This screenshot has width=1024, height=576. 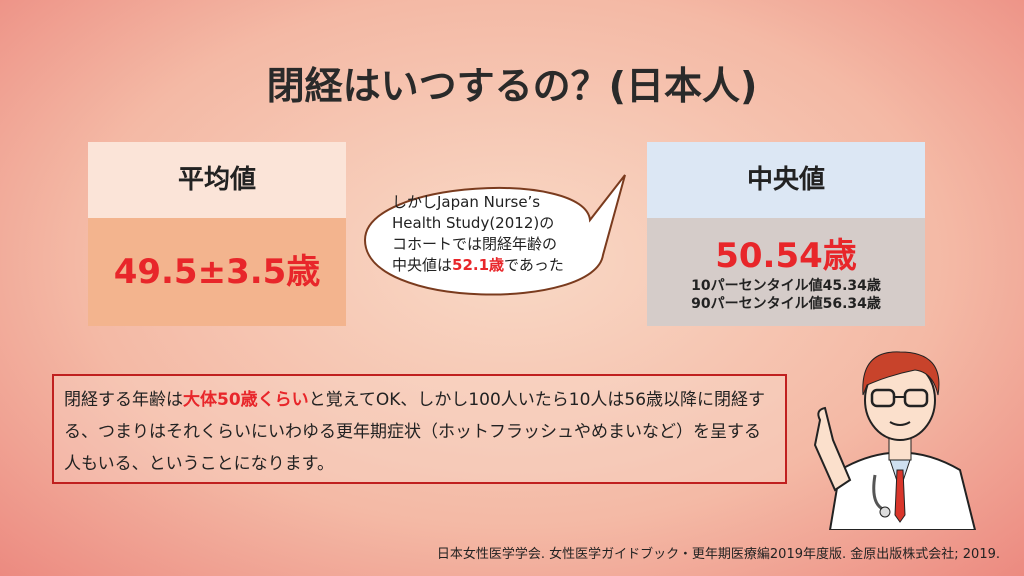 I want to click on text: 閉経する年齢は, so click(x=123, y=400).